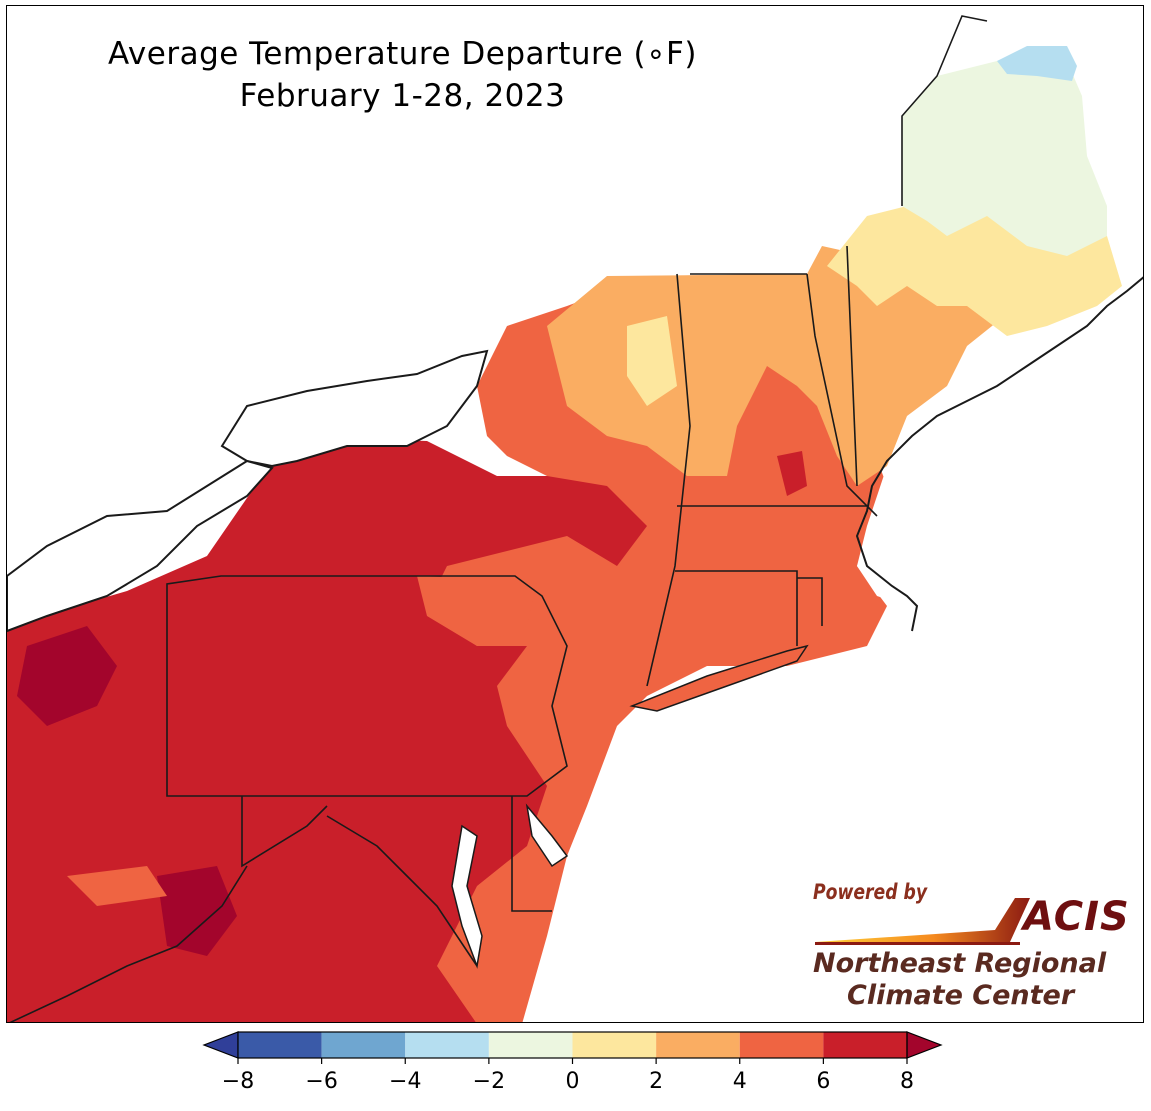  Describe the element at coordinates (489, 1081) in the screenshot. I see `colorbar-tick-label: −2` at that location.